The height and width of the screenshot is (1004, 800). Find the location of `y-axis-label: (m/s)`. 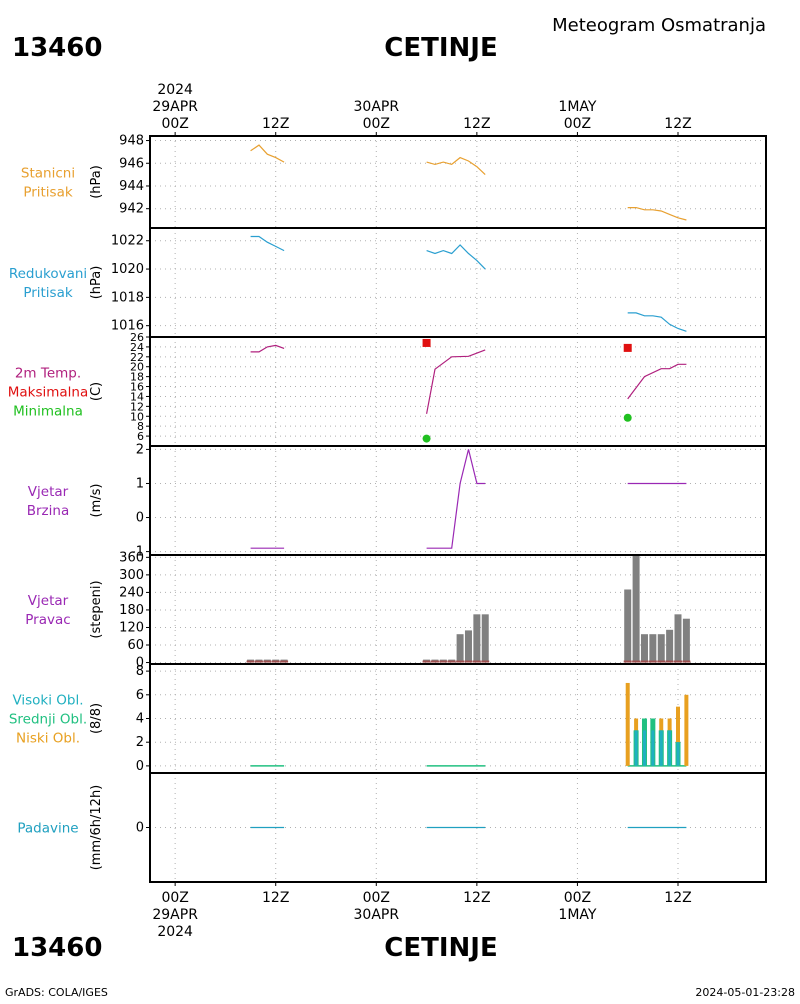

y-axis-label: (m/s) is located at coordinates (96, 501).